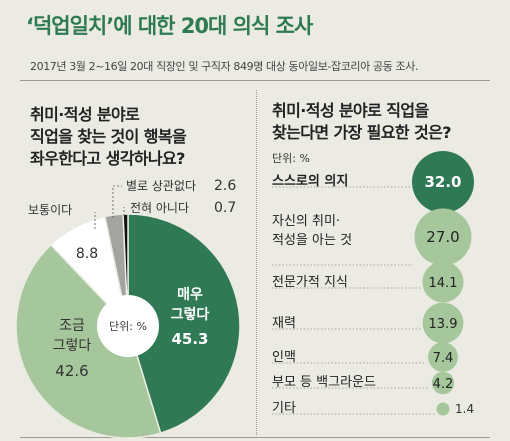 Image resolution: width=510 pixels, height=441 pixels. Describe the element at coordinates (284, 408) in the screenshot. I see `bubble-category-label: 기타` at that location.